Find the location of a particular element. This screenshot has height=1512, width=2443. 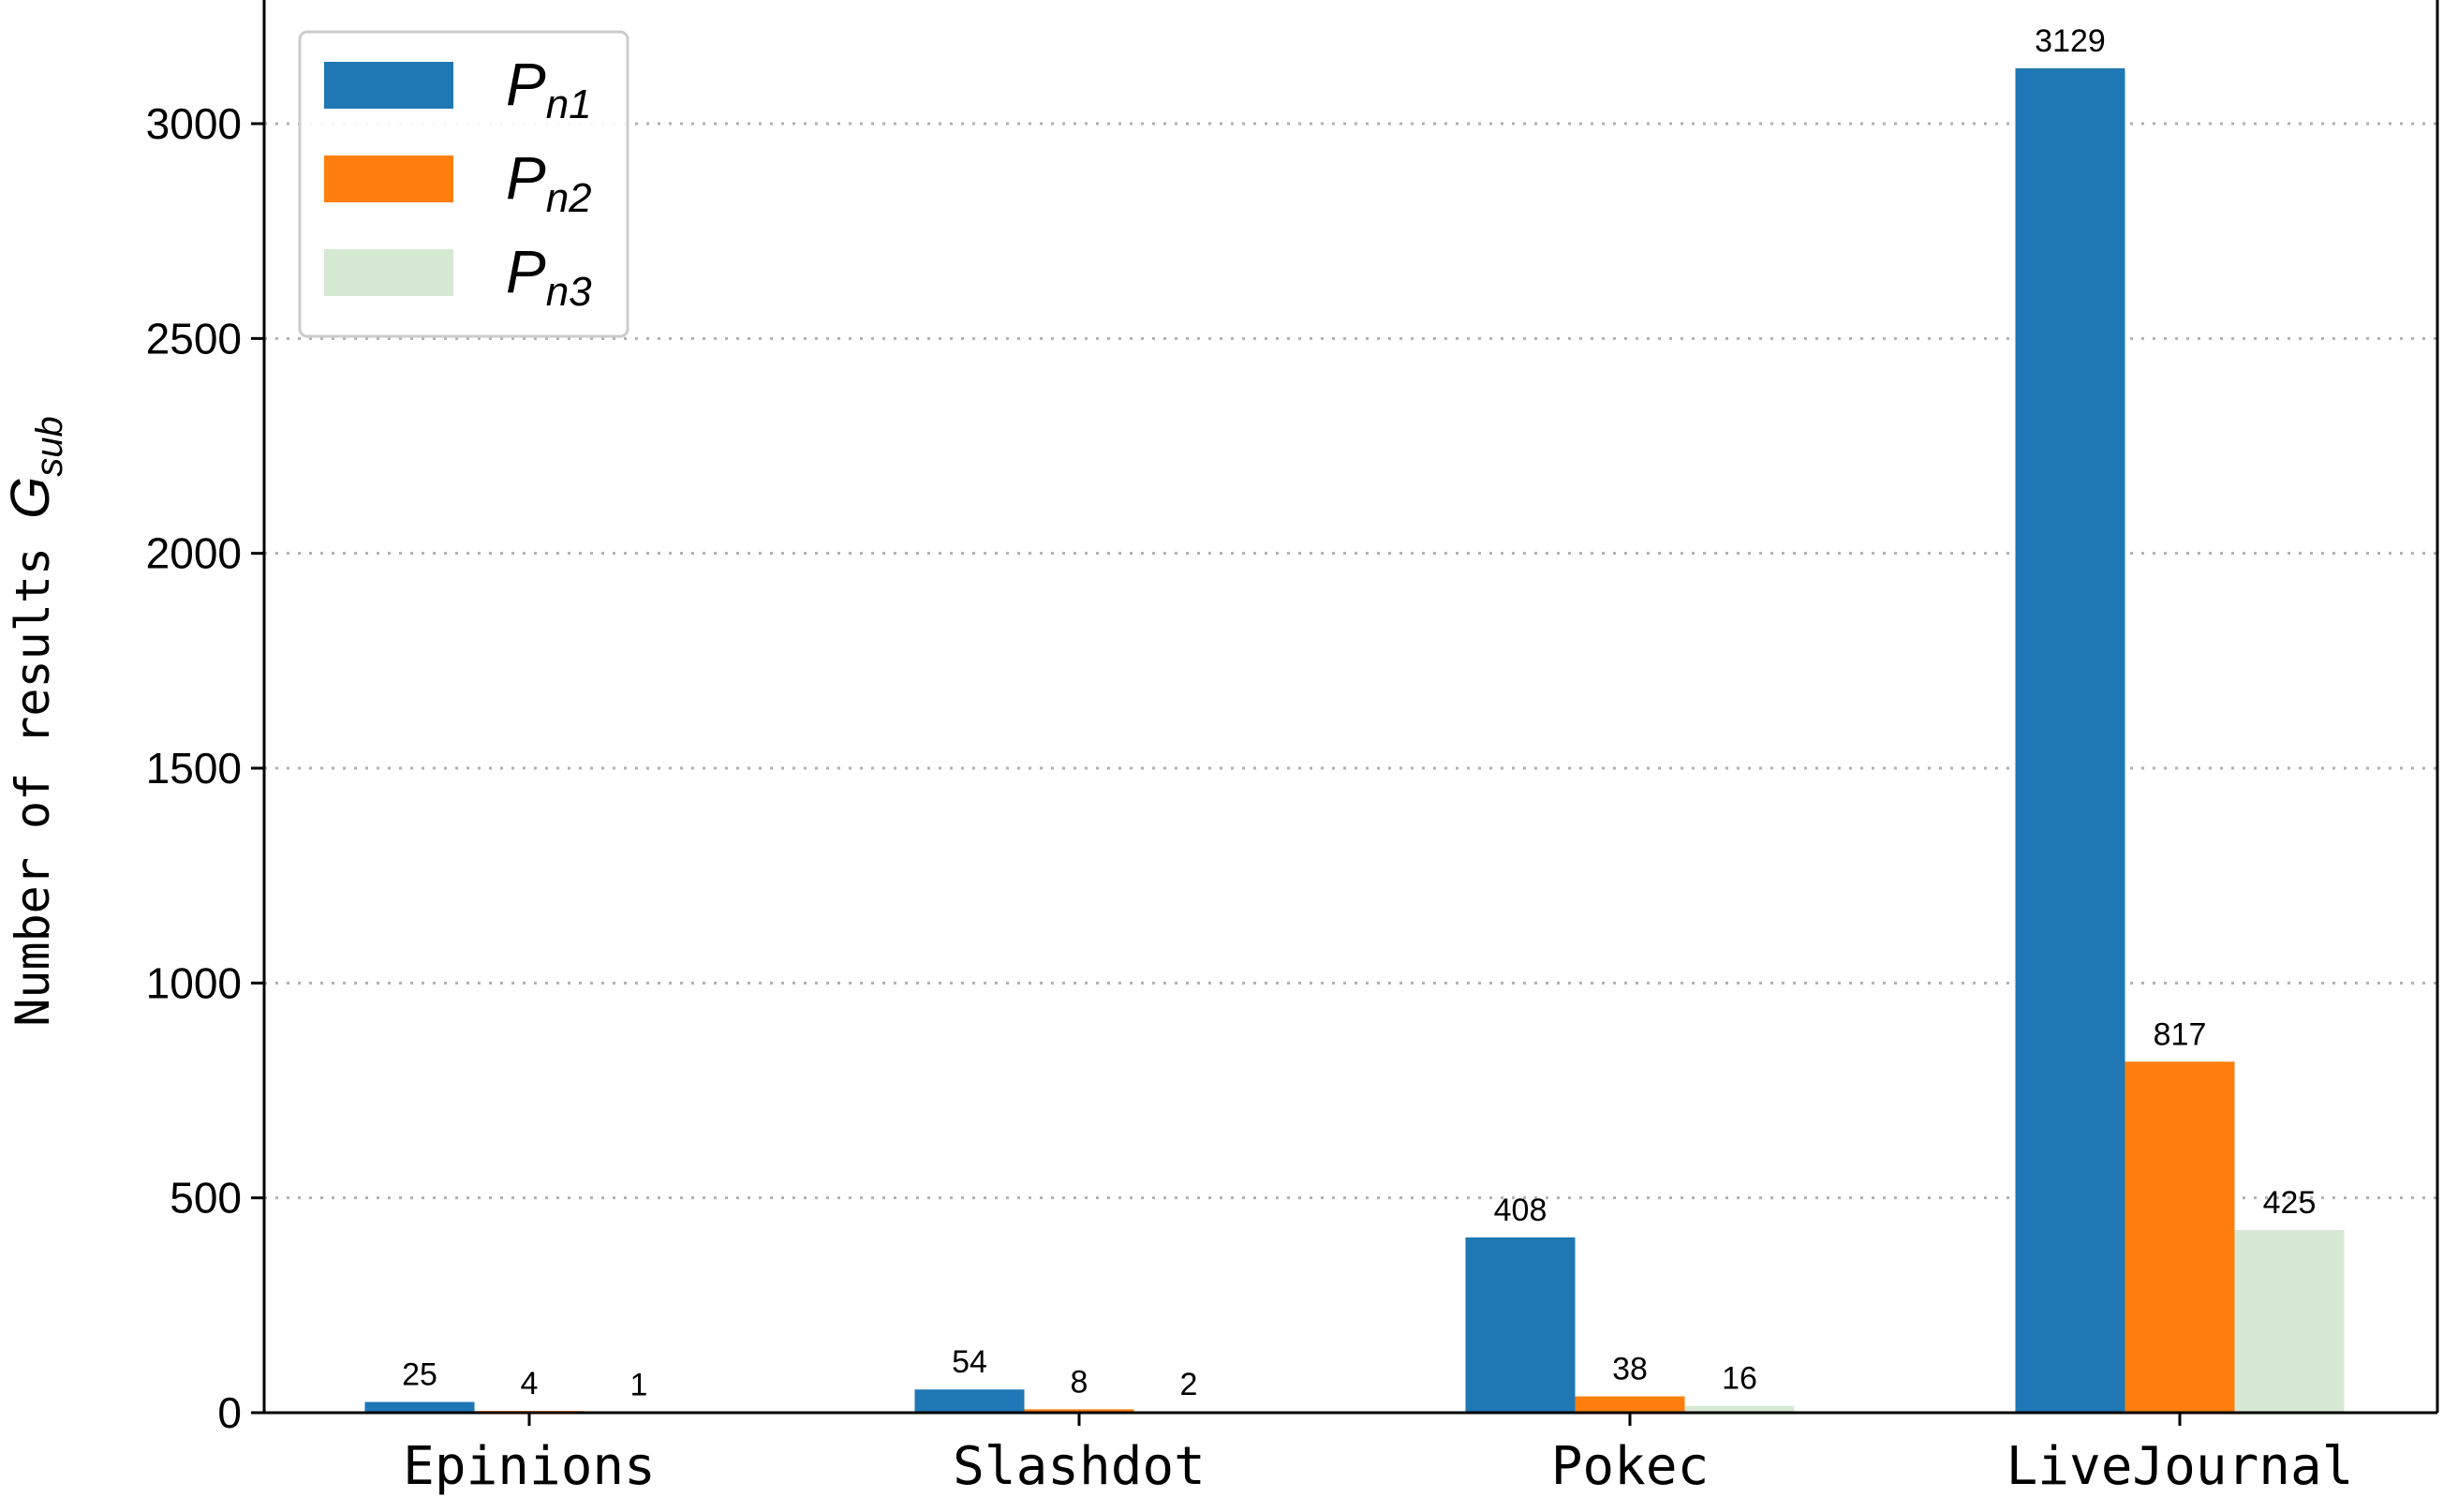

data-label: 408 is located at coordinates (1520, 1210).